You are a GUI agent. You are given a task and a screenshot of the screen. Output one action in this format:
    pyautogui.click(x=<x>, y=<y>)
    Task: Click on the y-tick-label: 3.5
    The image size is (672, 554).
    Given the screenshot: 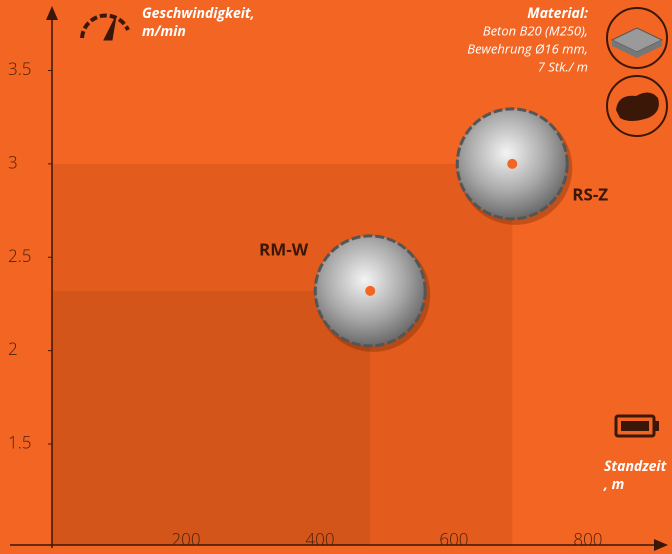 What is the action you would take?
    pyautogui.click(x=19, y=68)
    